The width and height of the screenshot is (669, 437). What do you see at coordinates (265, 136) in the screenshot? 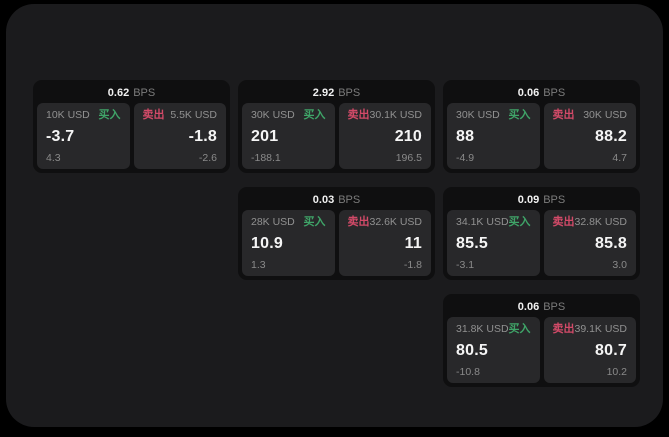
I see `buy-price: 201` at bounding box center [265, 136].